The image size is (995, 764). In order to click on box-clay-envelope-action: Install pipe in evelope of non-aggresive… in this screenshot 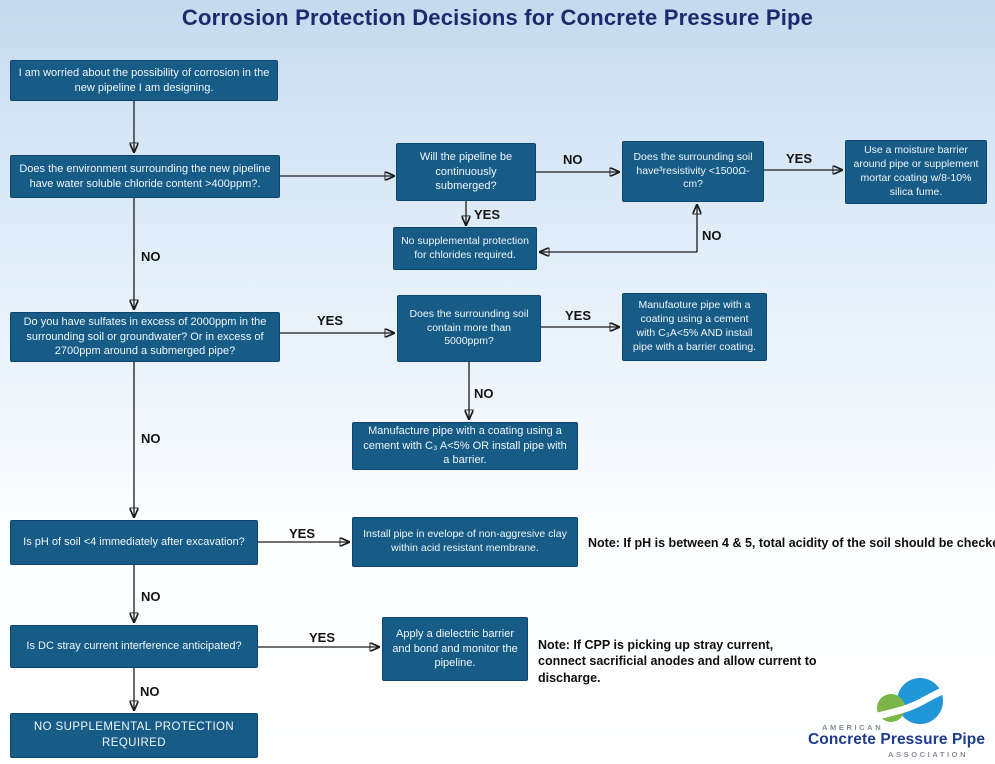, I will do `click(465, 542)`.